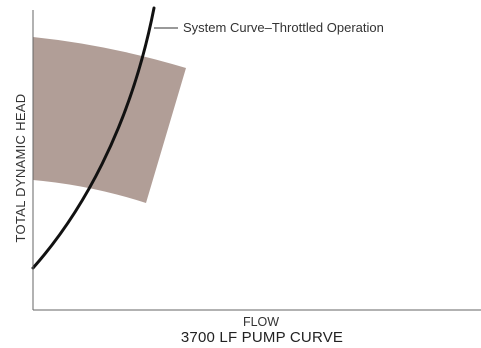 This screenshot has width=481, height=348. What do you see at coordinates (262, 337) in the screenshot?
I see `diagram-title: 3700 LF PUMP CURVE` at bounding box center [262, 337].